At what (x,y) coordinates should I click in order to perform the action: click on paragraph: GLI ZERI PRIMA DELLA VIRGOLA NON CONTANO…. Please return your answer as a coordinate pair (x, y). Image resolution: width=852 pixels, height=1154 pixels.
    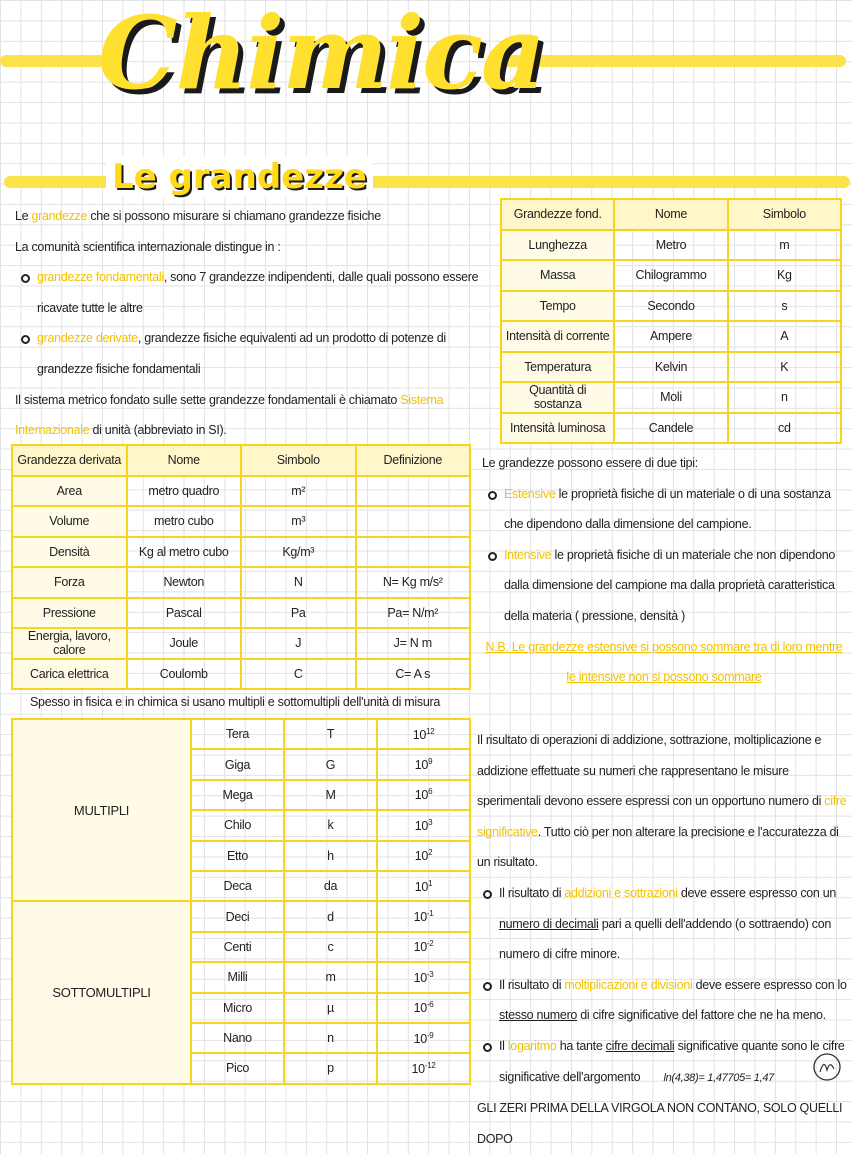
    Looking at the image, I should click on (663, 1123).